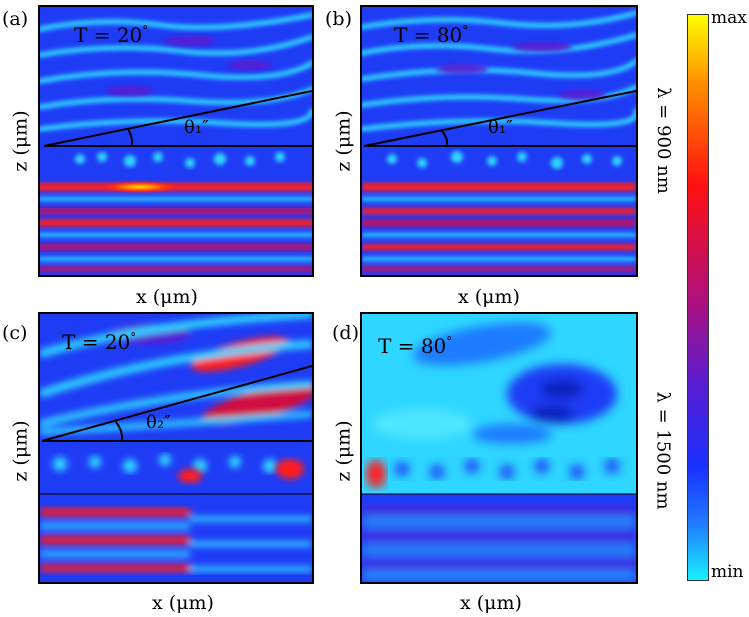 Image resolution: width=749 pixels, height=617 pixels. Describe the element at coordinates (167, 297) in the screenshot. I see `x-axis-label-a: x (μm)` at that location.